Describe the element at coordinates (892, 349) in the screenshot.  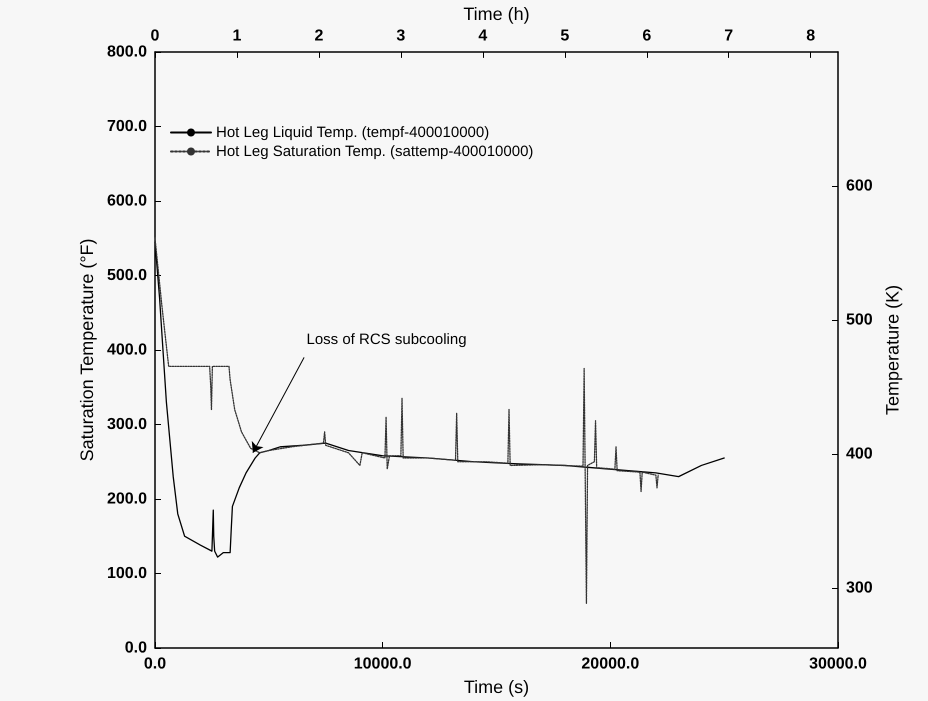
I see `y2-axis-title: Temperature (K)` at that location.